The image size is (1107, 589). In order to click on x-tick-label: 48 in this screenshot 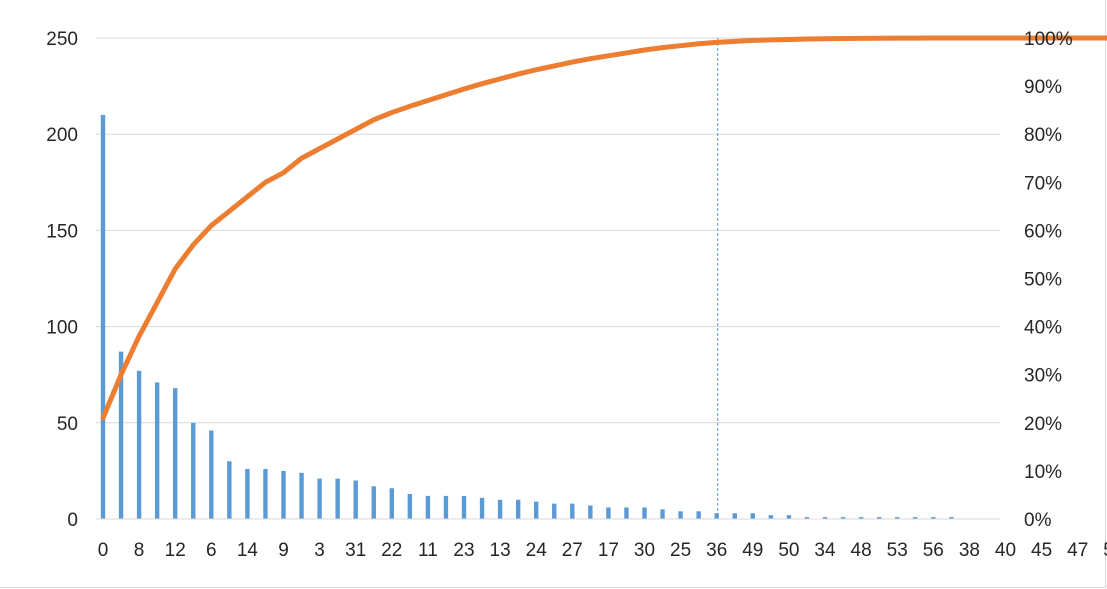, I will do `click(861, 550)`.